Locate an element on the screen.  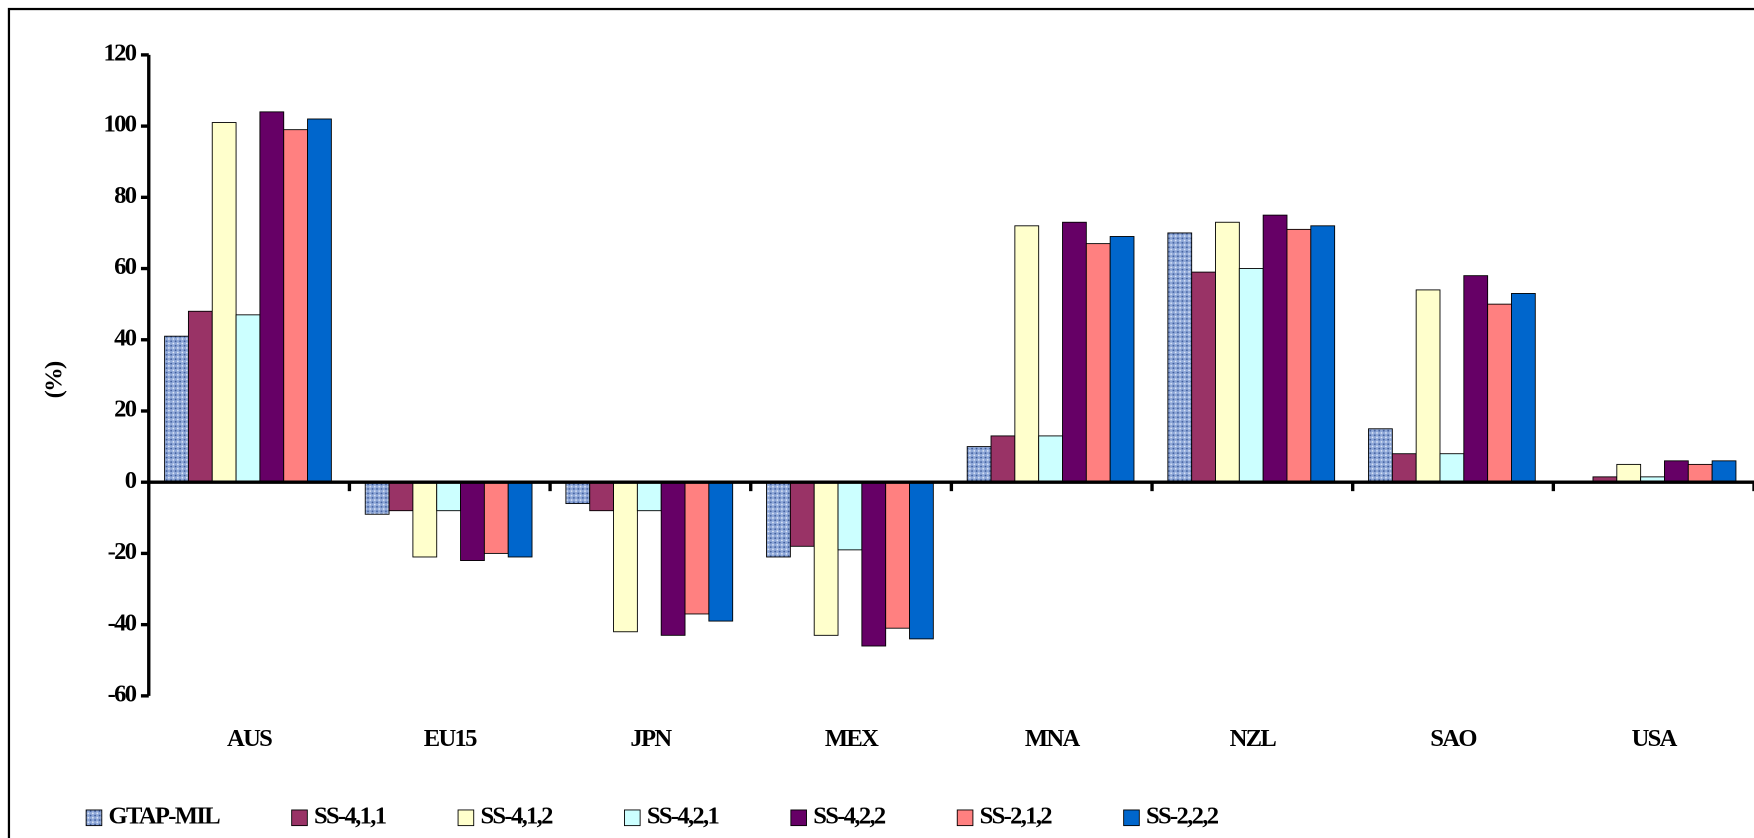
y-tick-label: 60 is located at coordinates (125, 266).